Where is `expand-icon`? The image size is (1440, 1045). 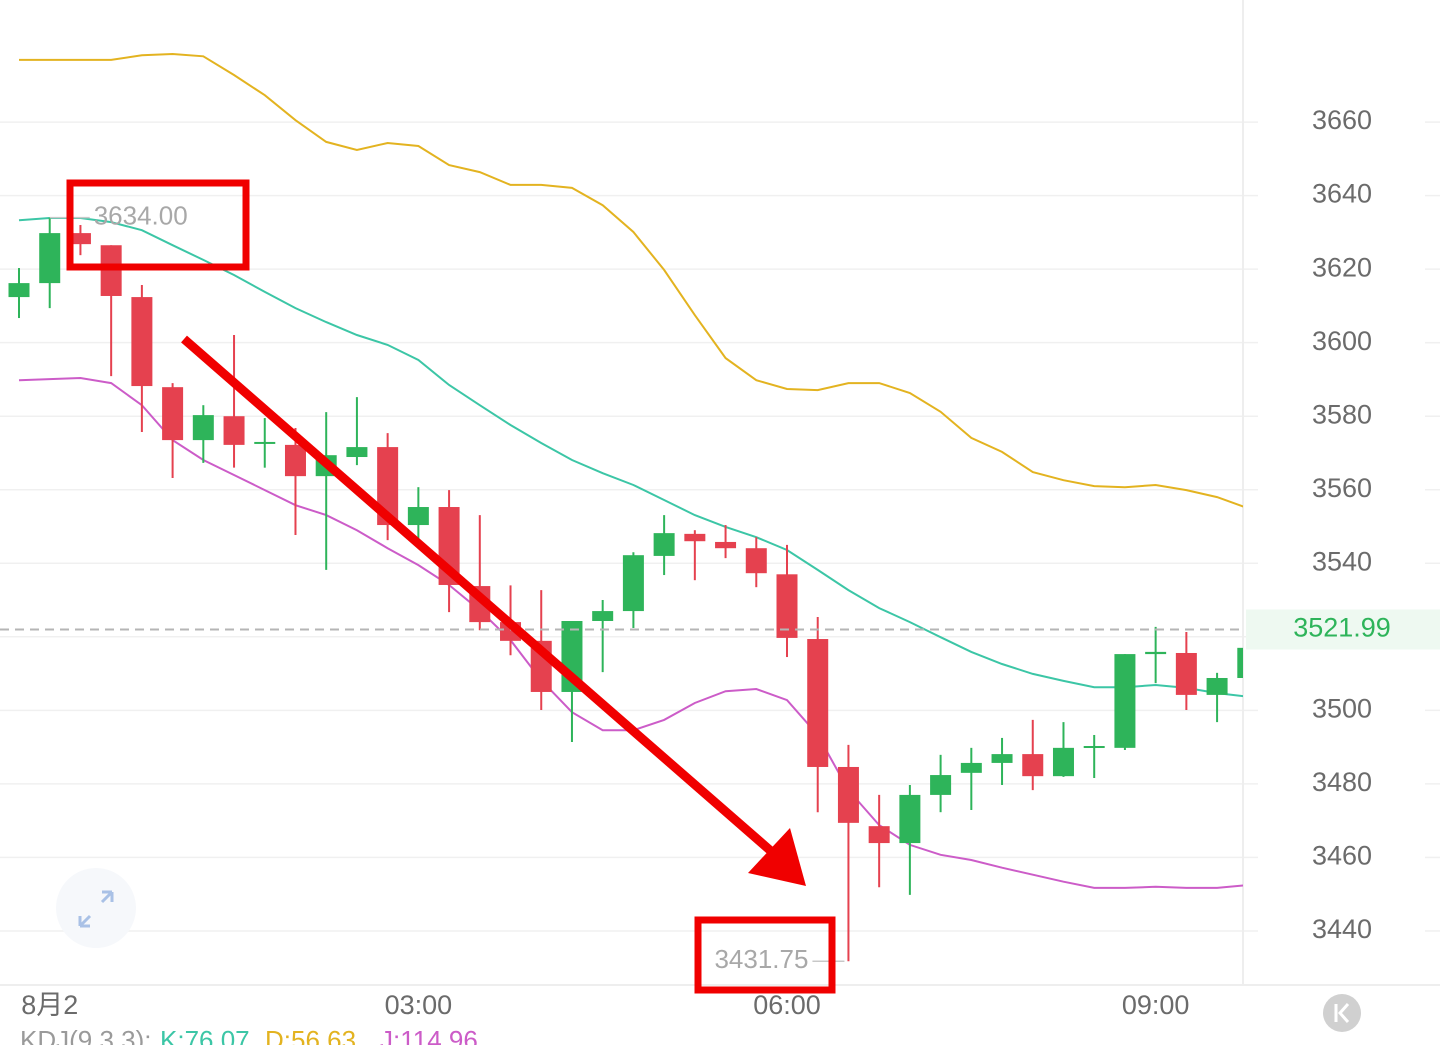 expand-icon is located at coordinates (96, 909).